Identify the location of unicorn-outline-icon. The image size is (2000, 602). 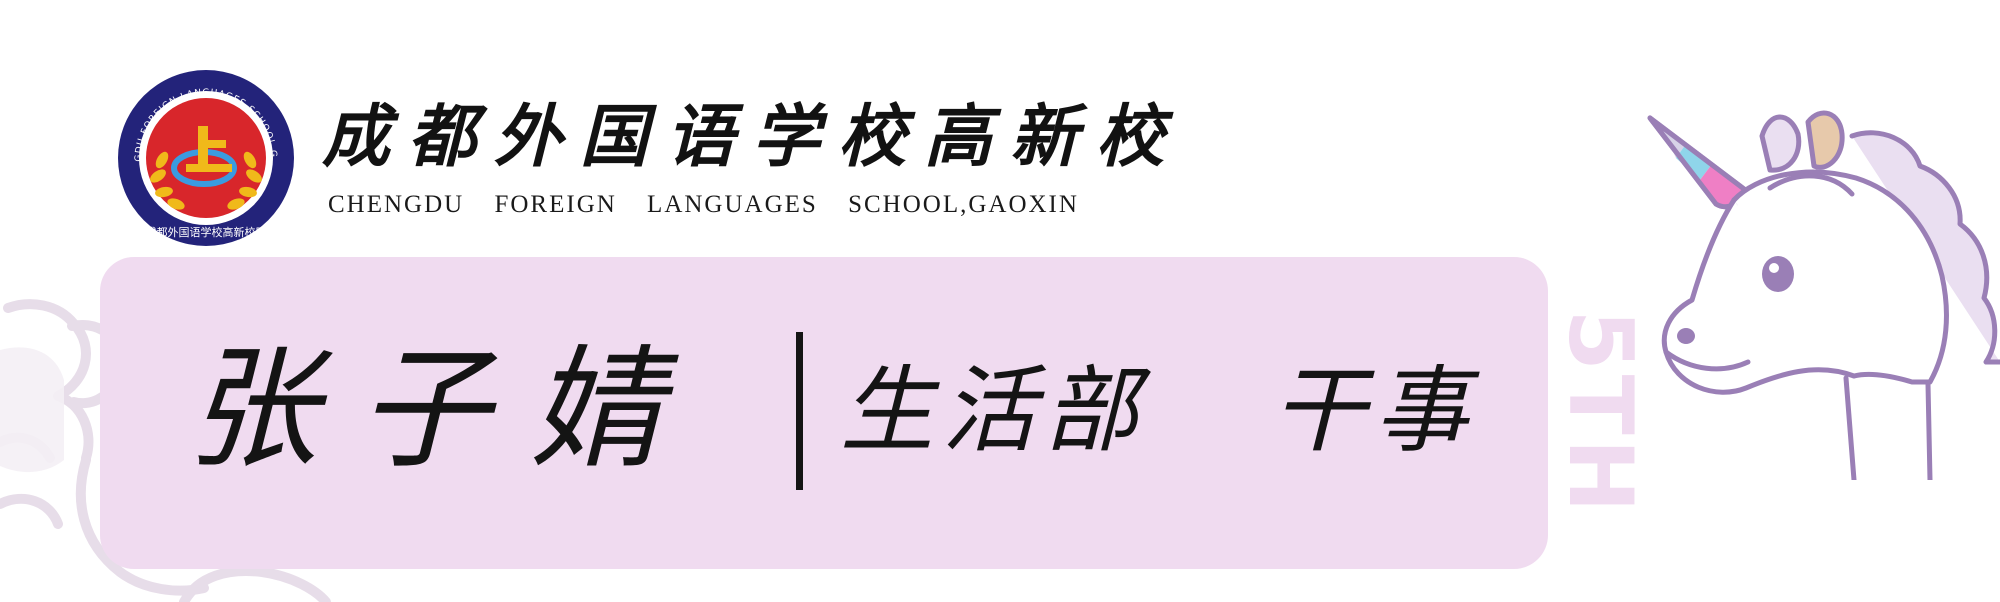
(174, 450).